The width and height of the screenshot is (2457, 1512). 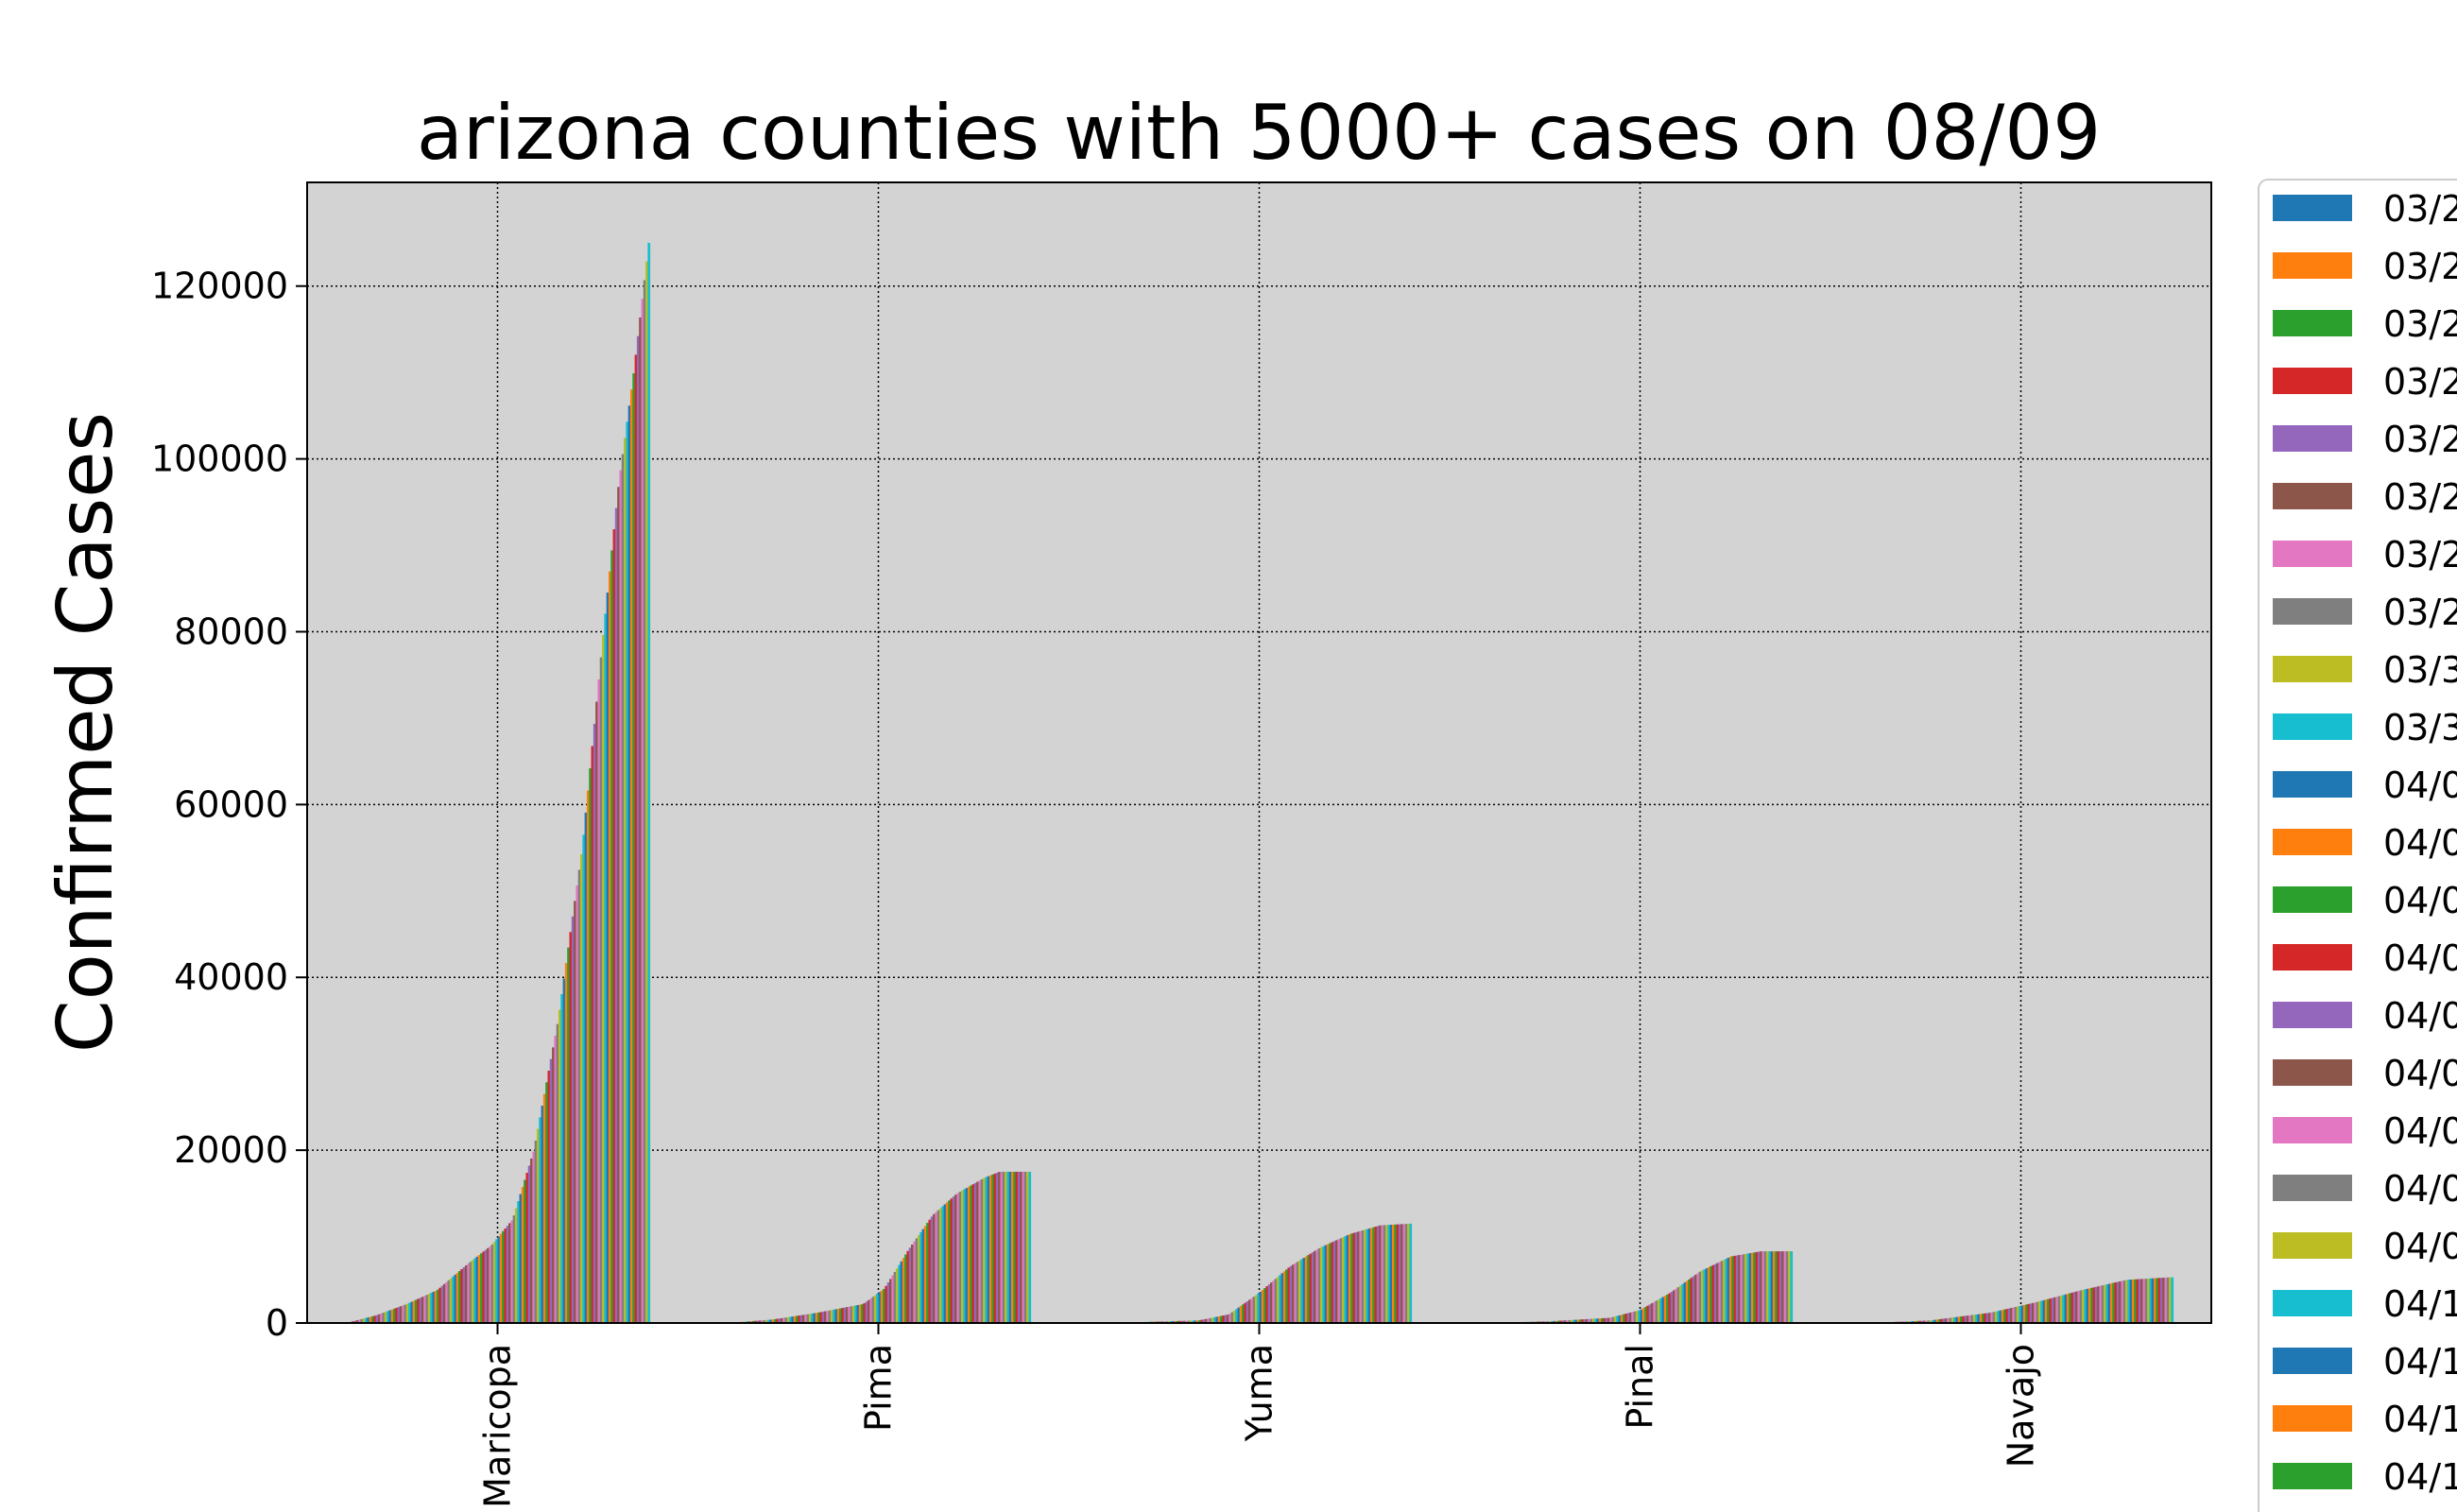 What do you see at coordinates (277, 1323) in the screenshot?
I see `y-tick-label: 0` at bounding box center [277, 1323].